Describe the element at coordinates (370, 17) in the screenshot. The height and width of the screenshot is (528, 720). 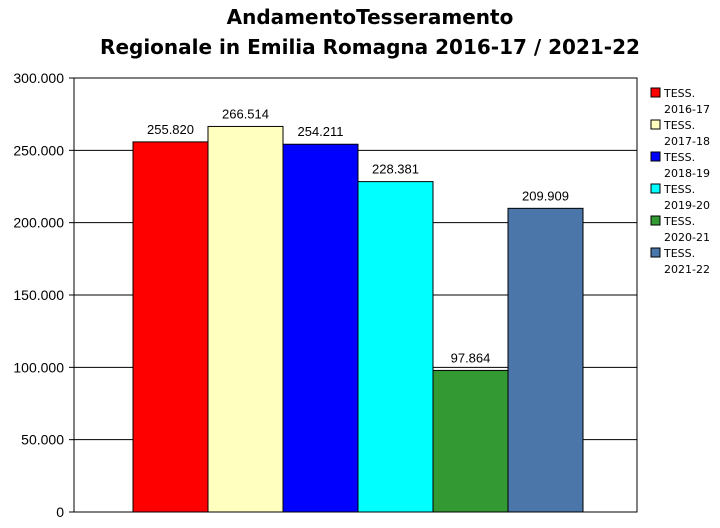
I see `chart-title-line1: AndamentoTesseramento` at that location.